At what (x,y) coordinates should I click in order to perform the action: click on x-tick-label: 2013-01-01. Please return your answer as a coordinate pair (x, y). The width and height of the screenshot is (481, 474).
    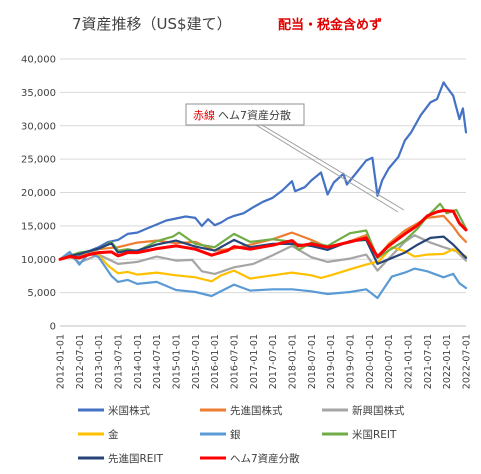
    Looking at the image, I should click on (99, 361).